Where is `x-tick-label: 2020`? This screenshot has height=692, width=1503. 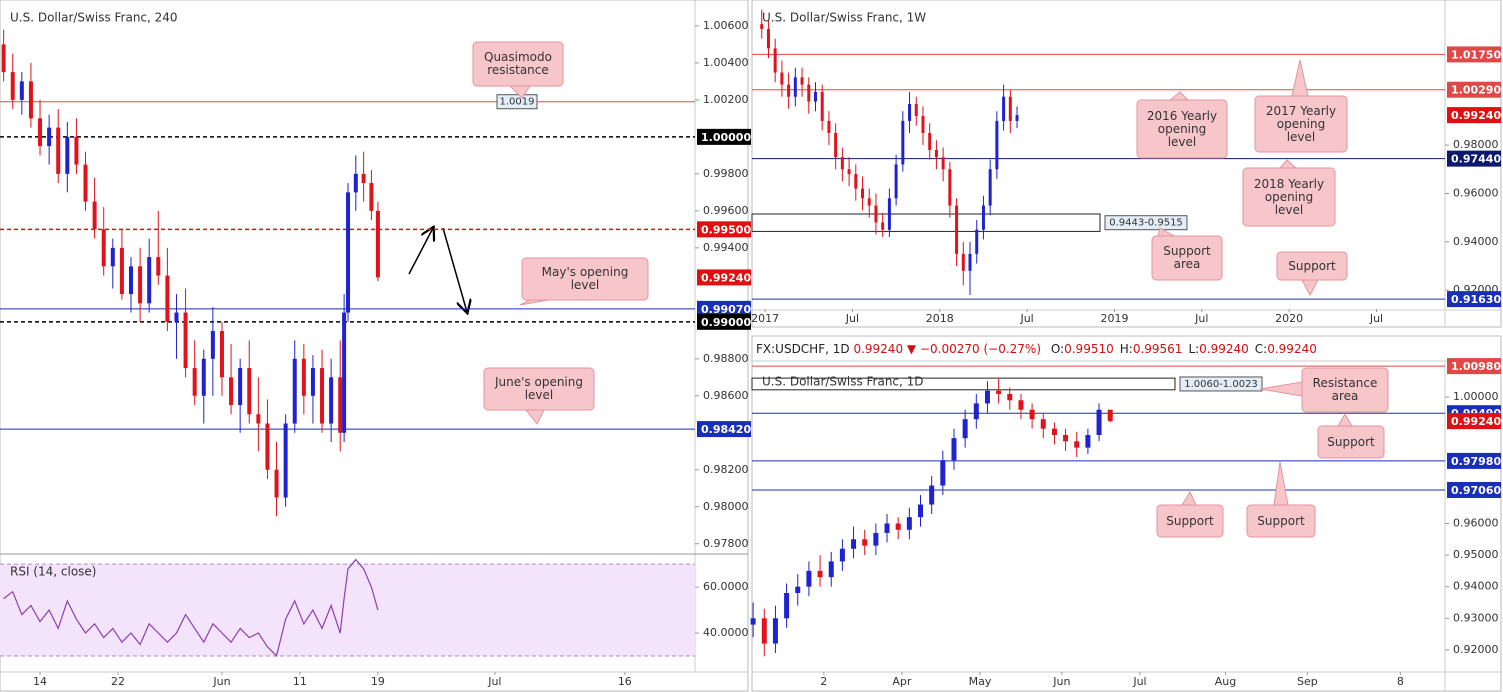
x-tick-label: 2020 is located at coordinates (1289, 318).